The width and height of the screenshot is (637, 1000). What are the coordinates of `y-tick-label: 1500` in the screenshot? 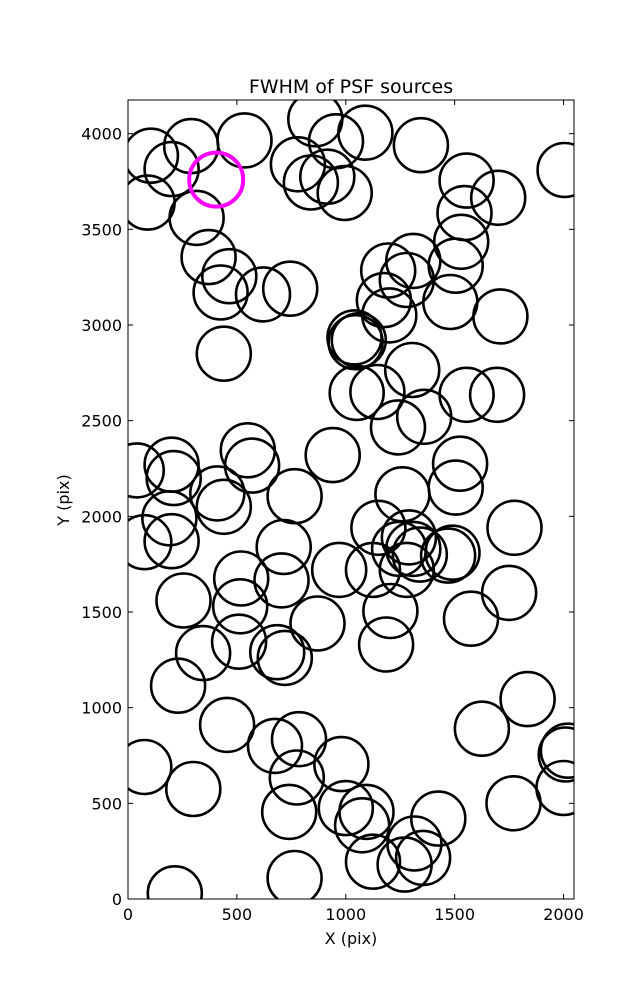 It's located at (101, 612).